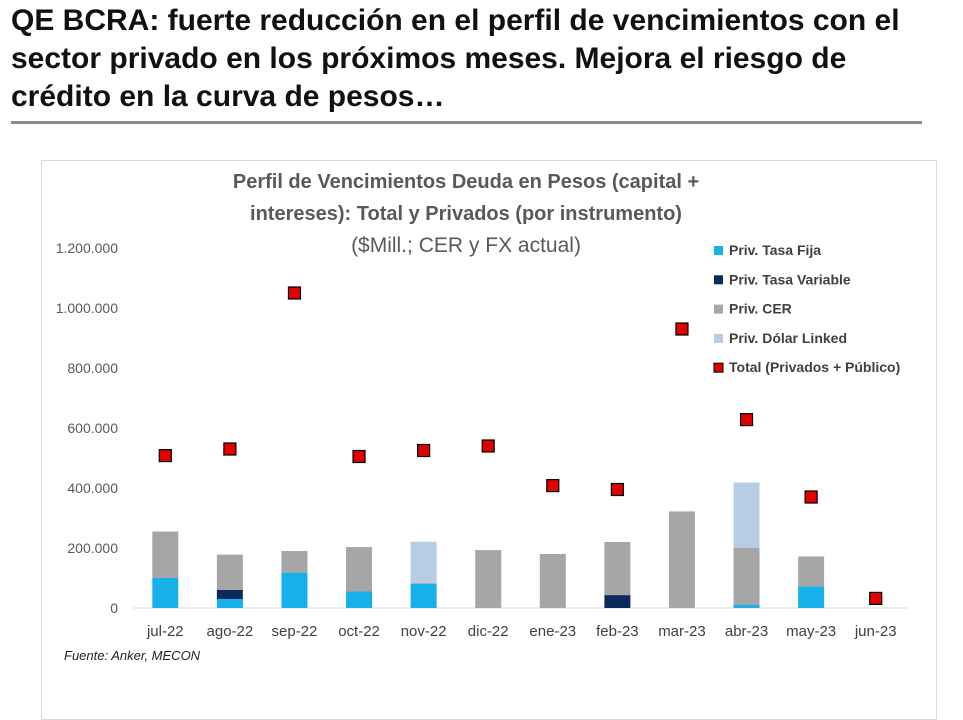  Describe the element at coordinates (359, 631) in the screenshot. I see `x-tick-label: oct-22` at that location.